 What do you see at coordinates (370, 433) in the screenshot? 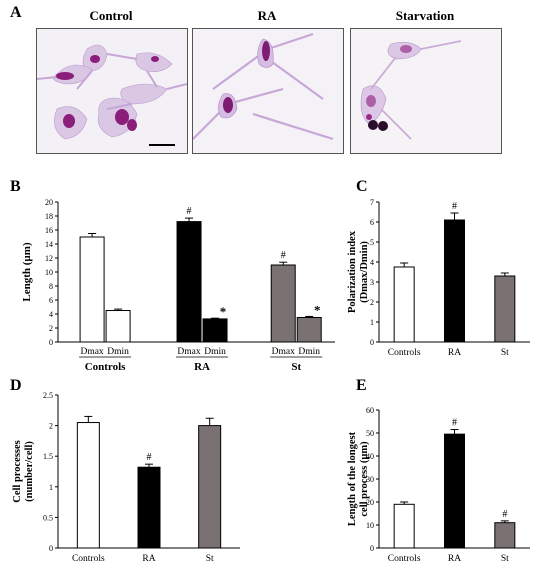
I see `y-tick-label: 50` at bounding box center [370, 433].